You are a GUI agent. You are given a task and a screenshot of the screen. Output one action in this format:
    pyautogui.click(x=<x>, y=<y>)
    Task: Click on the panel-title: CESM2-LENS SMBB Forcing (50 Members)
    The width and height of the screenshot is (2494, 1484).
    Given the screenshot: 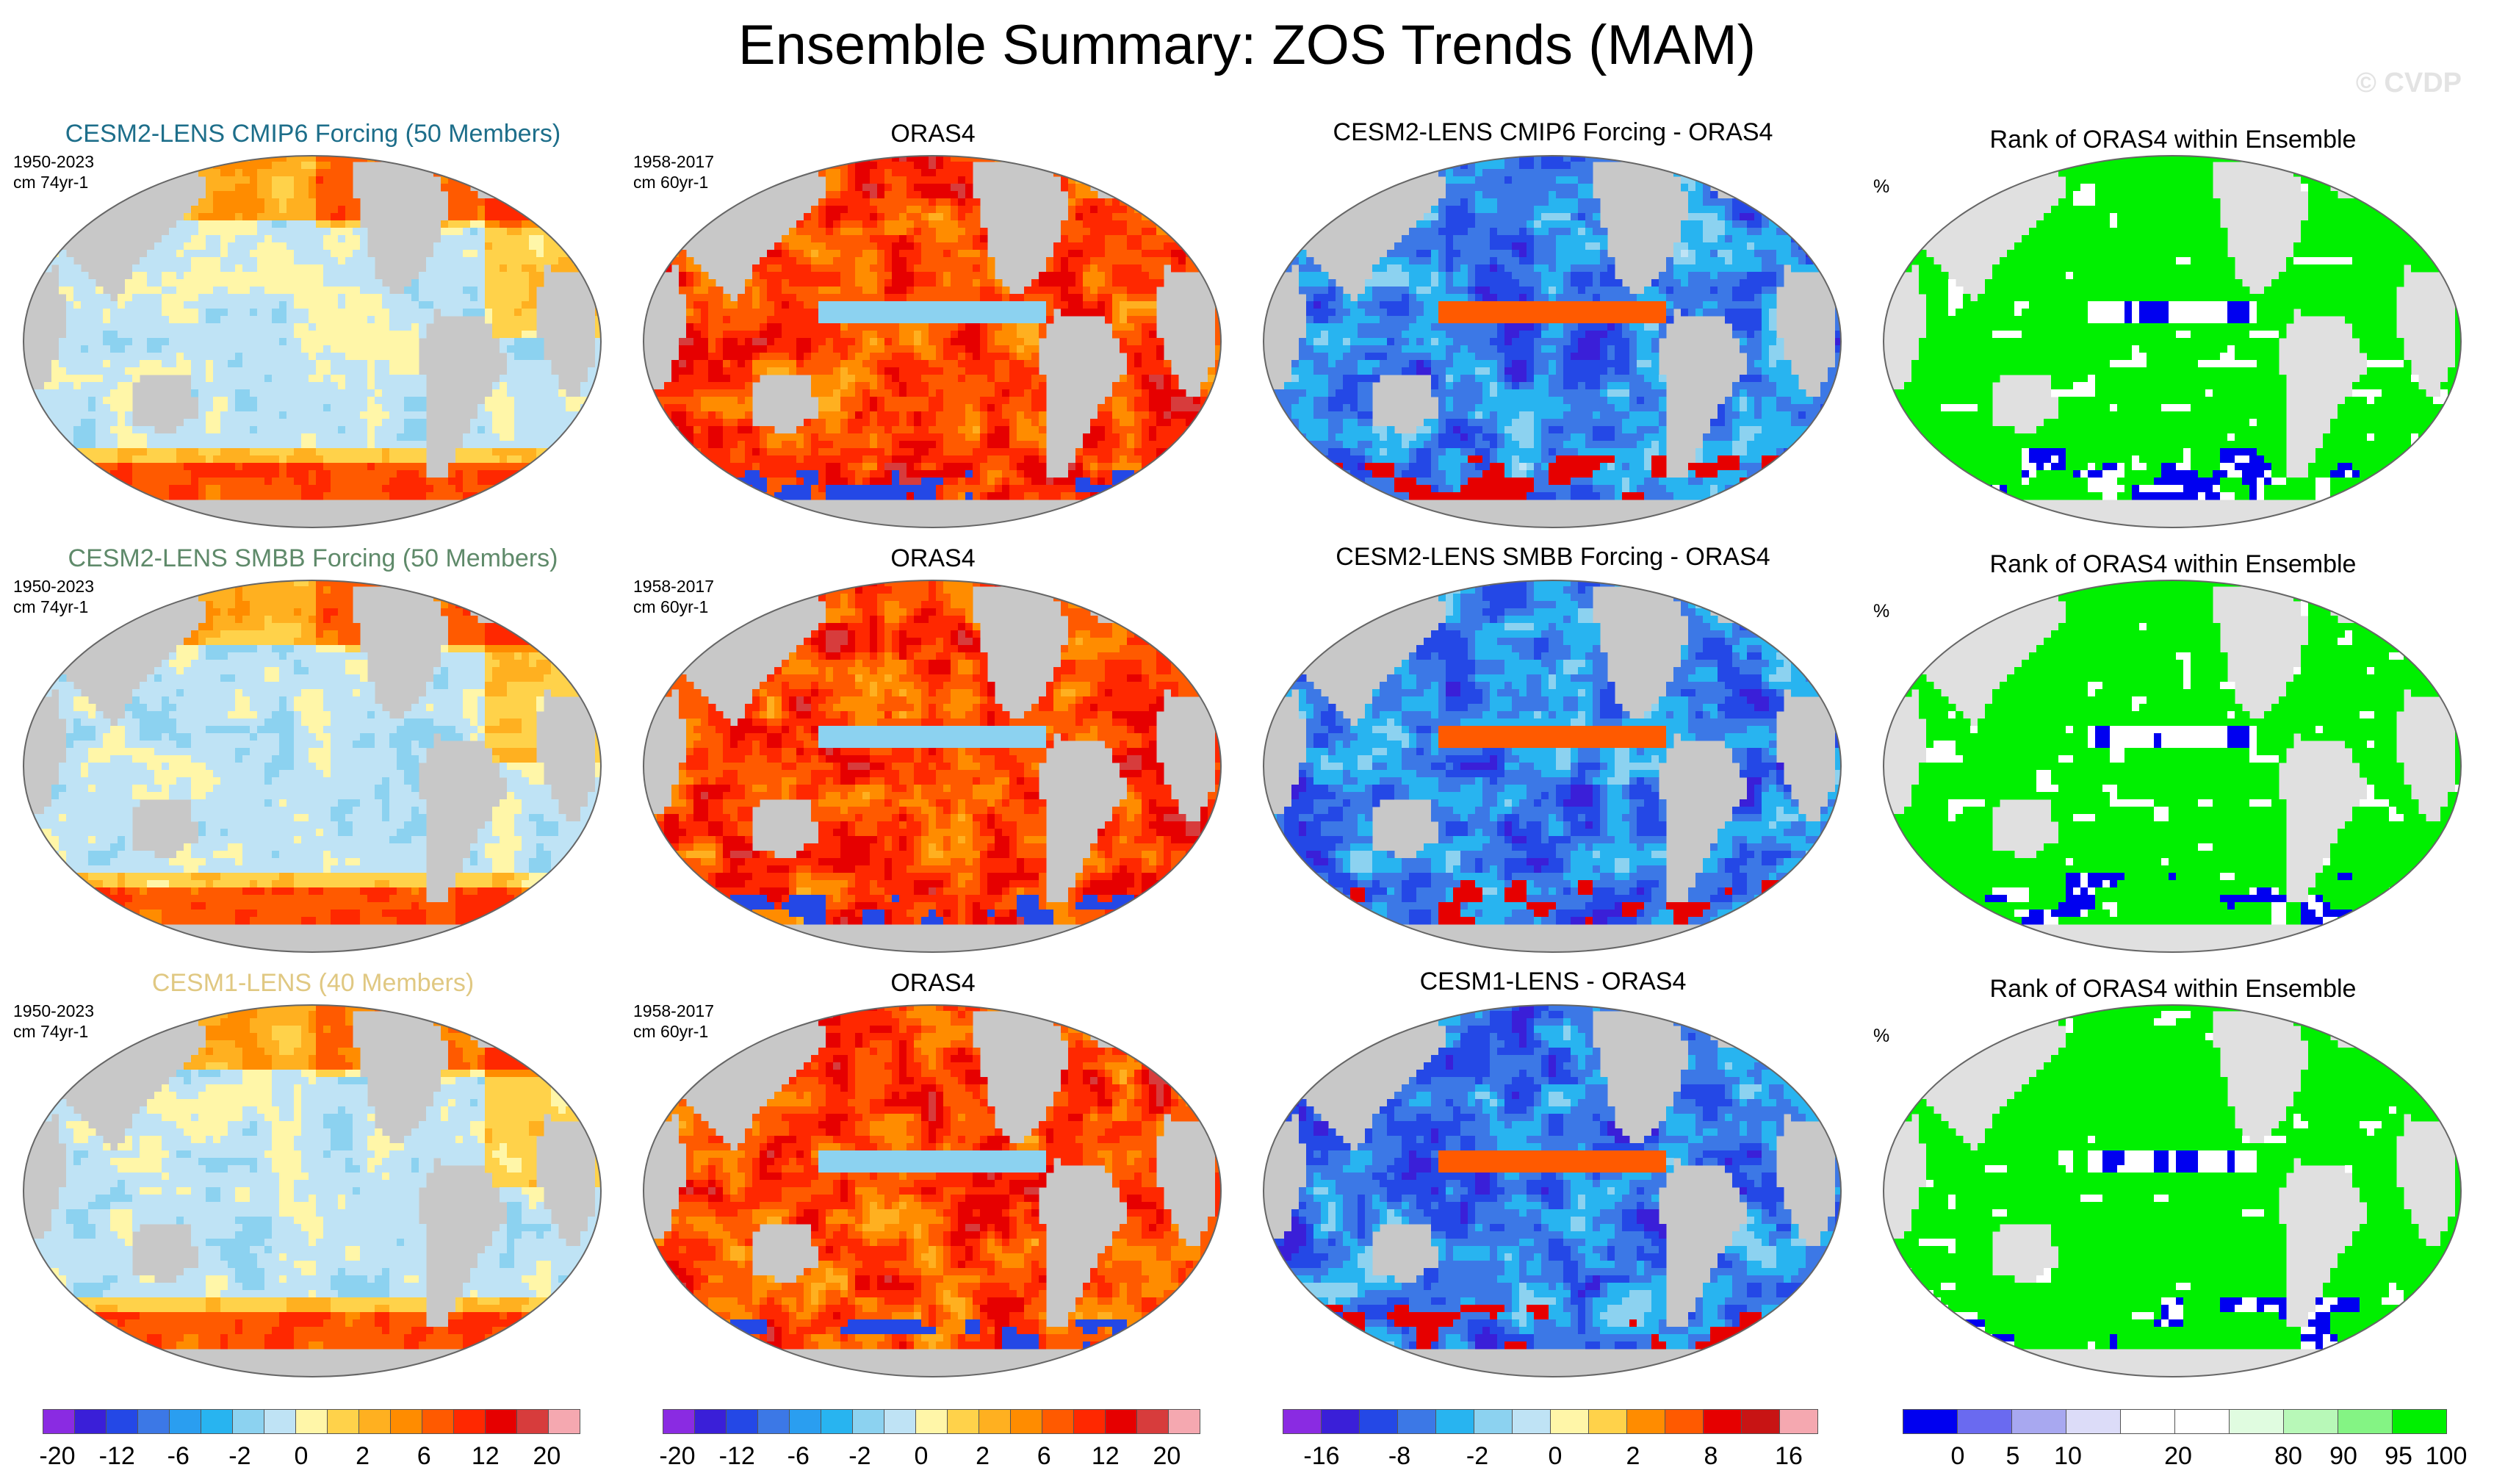 What is the action you would take?
    pyautogui.click(x=313, y=558)
    